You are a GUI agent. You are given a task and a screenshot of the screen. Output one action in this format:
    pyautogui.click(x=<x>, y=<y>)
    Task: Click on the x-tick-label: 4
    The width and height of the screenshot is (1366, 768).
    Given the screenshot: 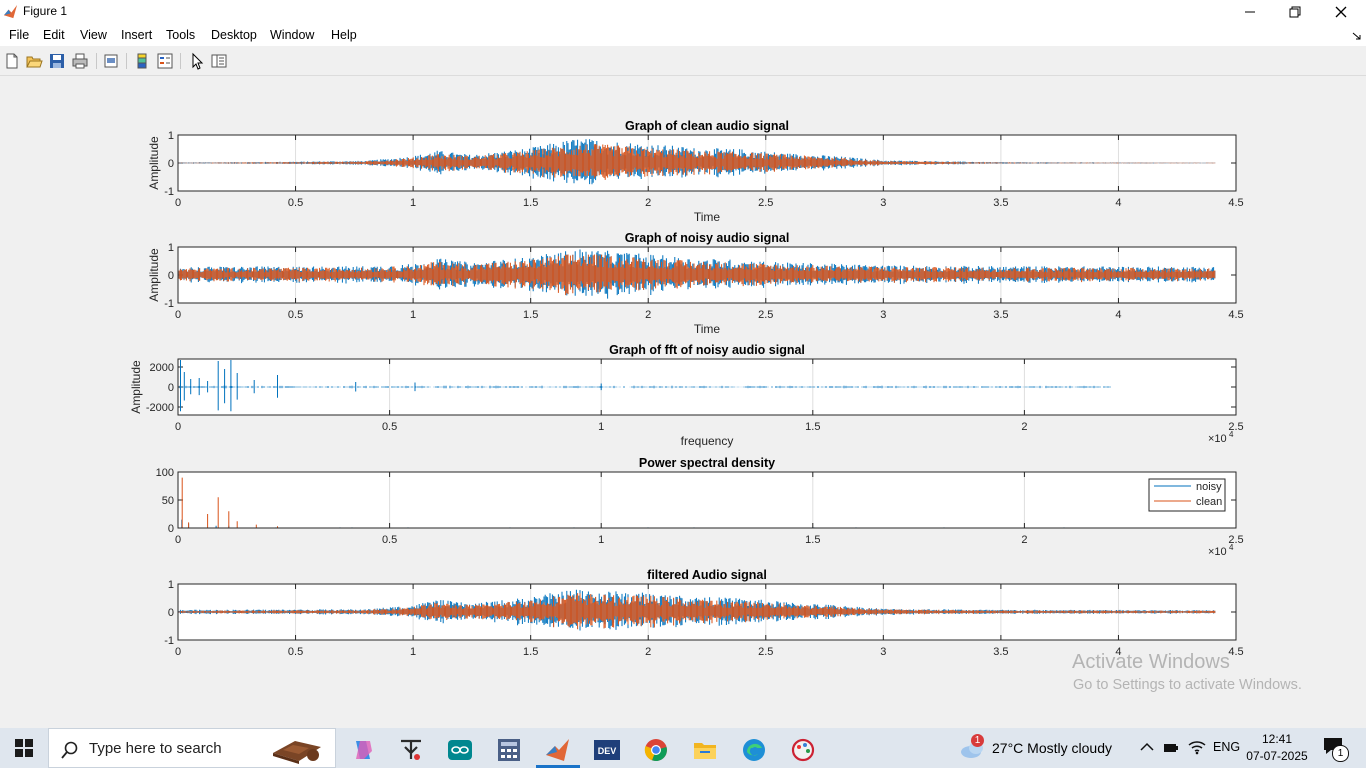 What is the action you would take?
    pyautogui.click(x=1118, y=652)
    